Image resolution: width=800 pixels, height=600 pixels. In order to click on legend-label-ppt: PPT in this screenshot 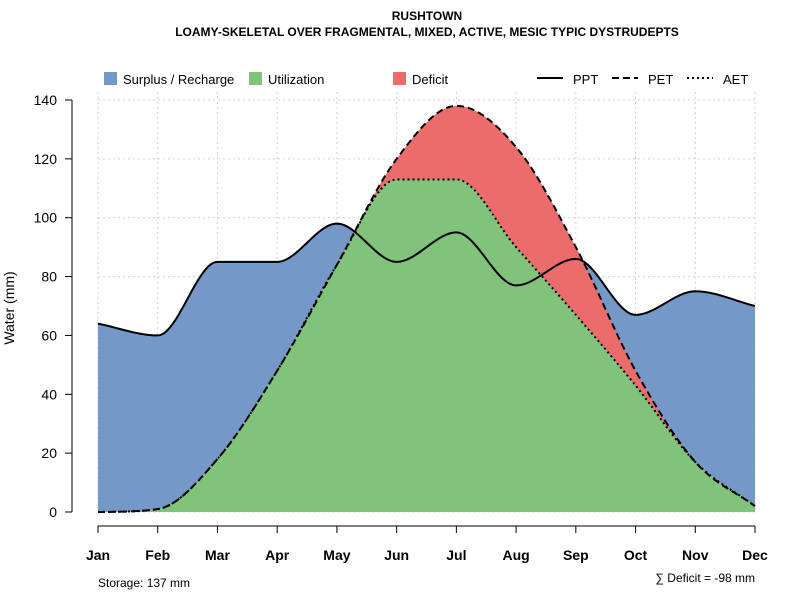, I will do `click(585, 79)`.